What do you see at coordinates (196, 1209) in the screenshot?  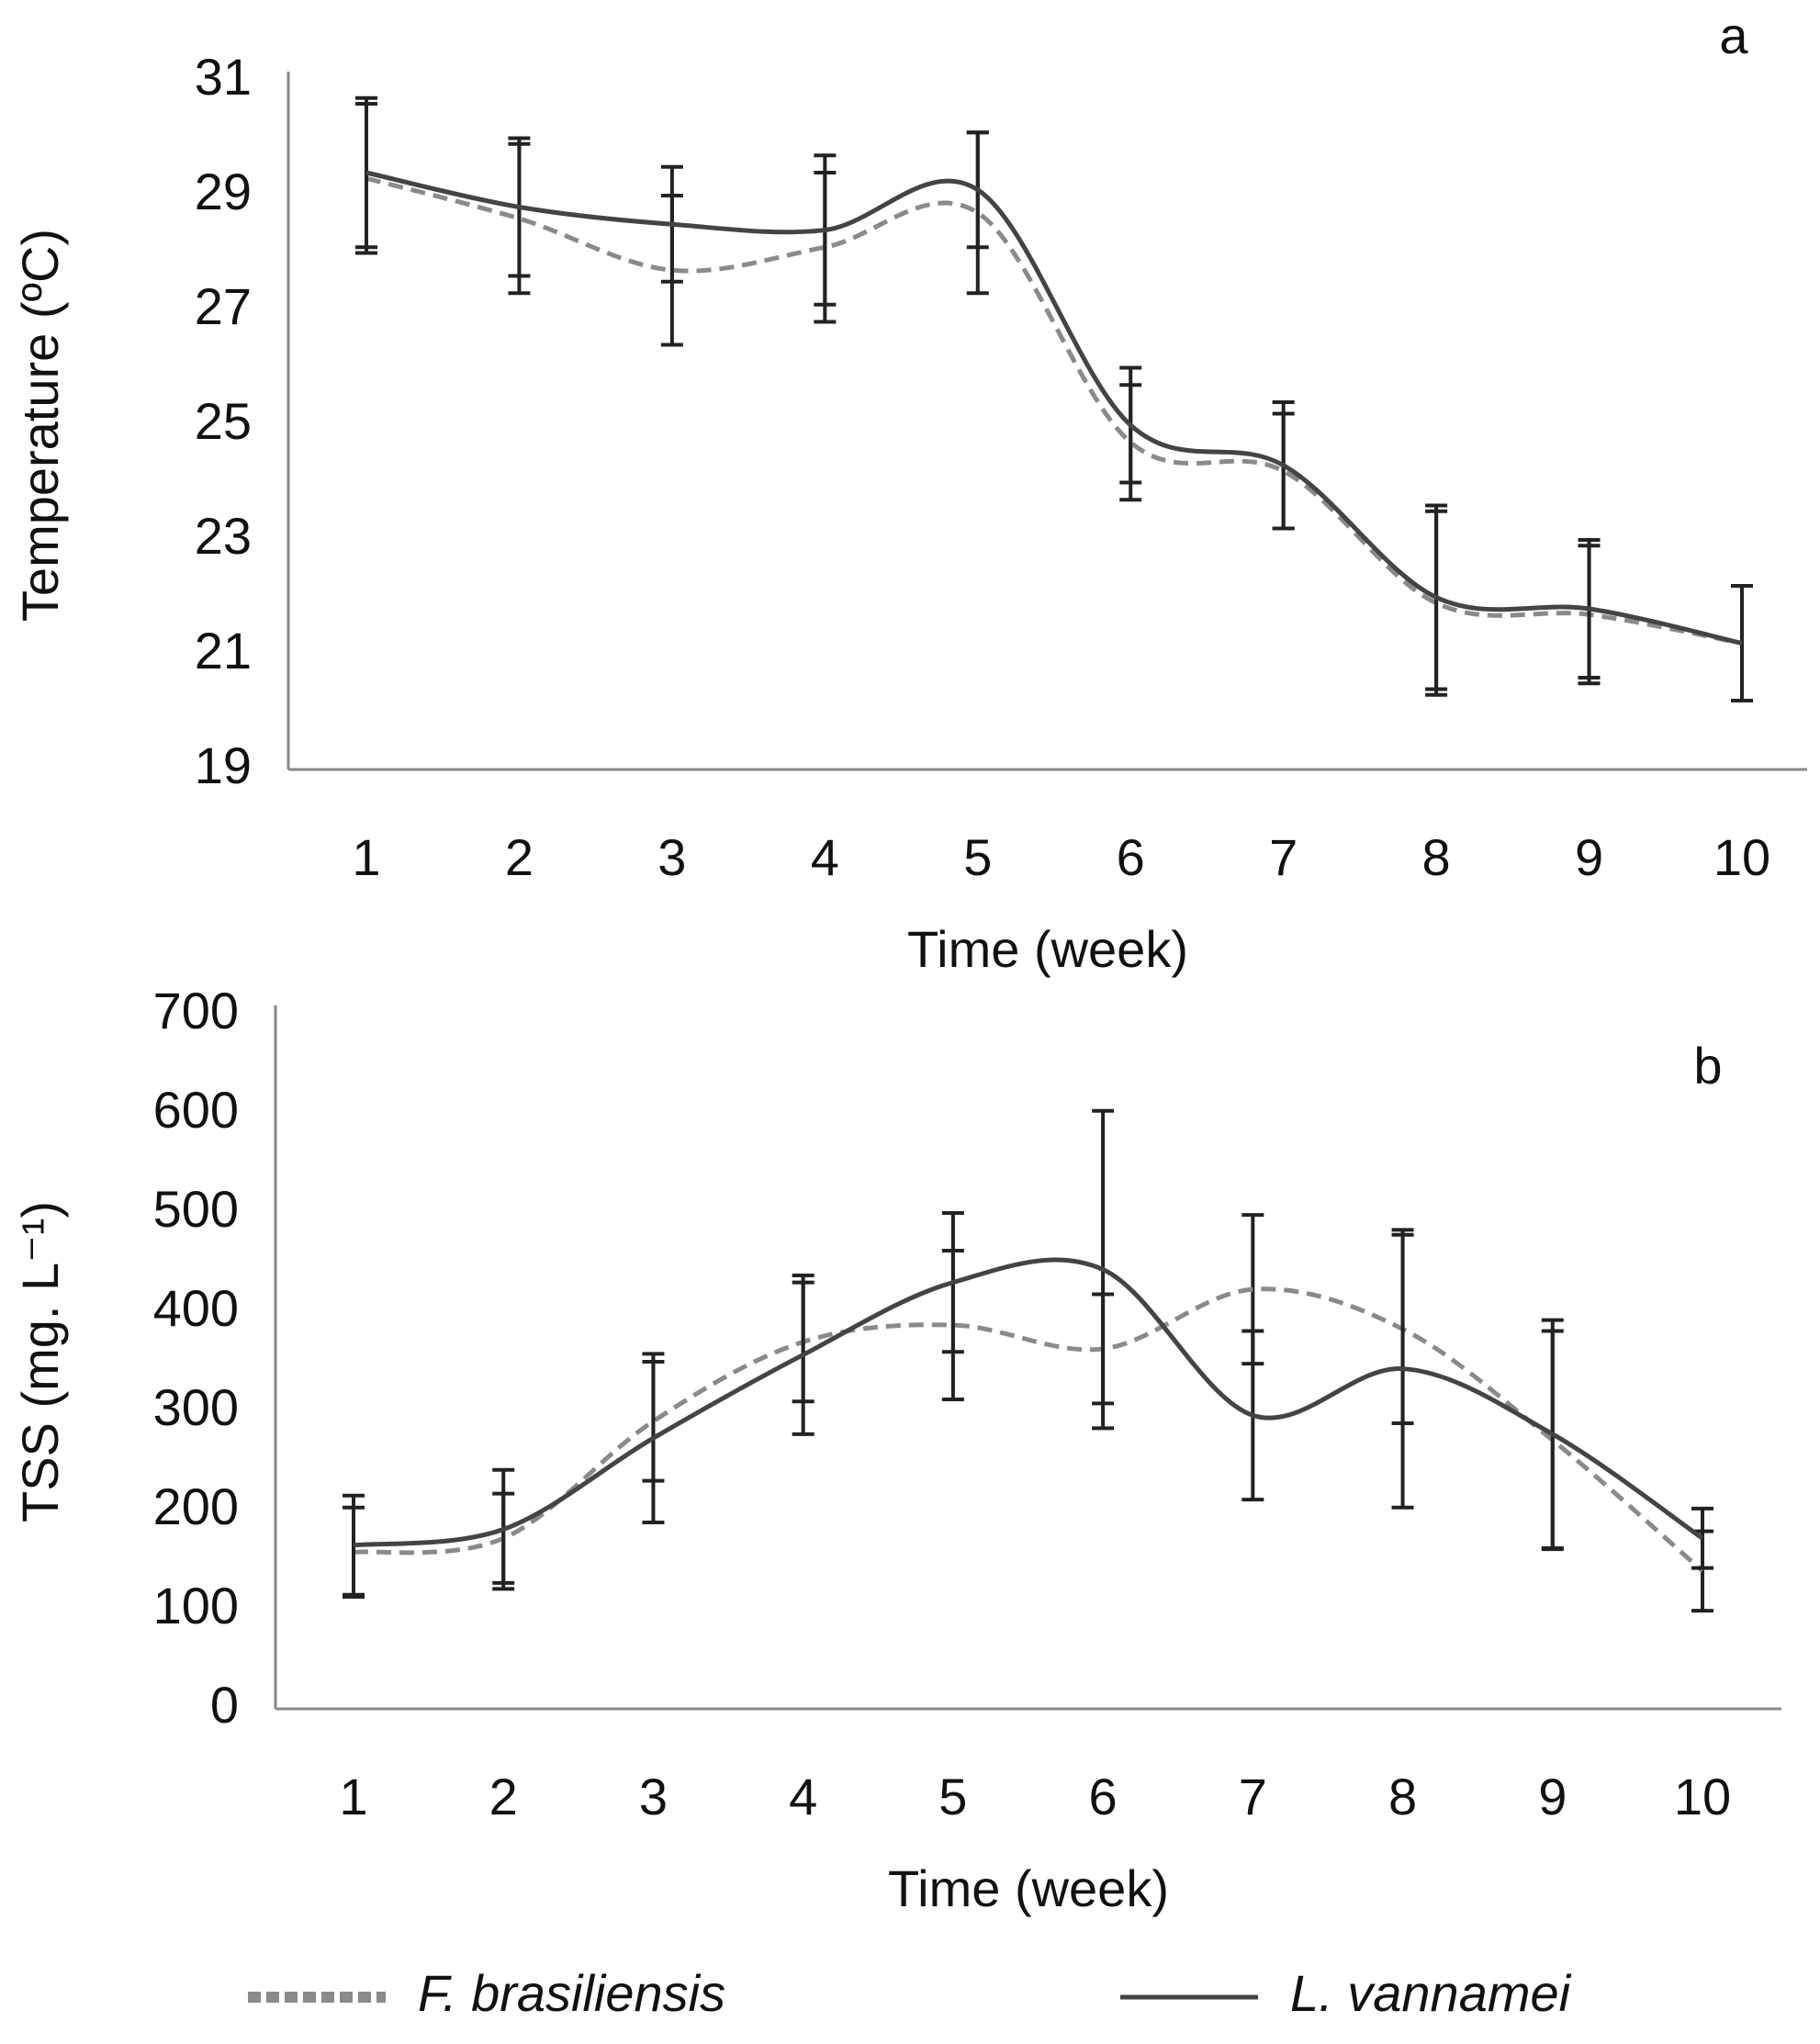 I see `y-tick-label: 500` at bounding box center [196, 1209].